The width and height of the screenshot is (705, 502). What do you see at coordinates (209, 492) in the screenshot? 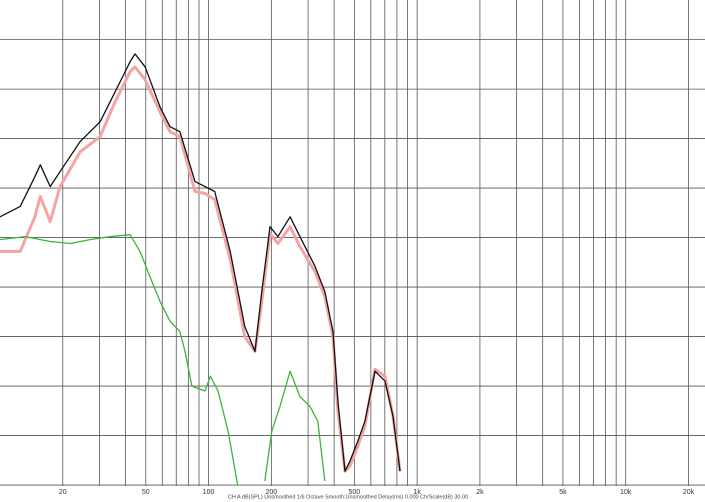
I see `x-tick-label: 100` at bounding box center [209, 492].